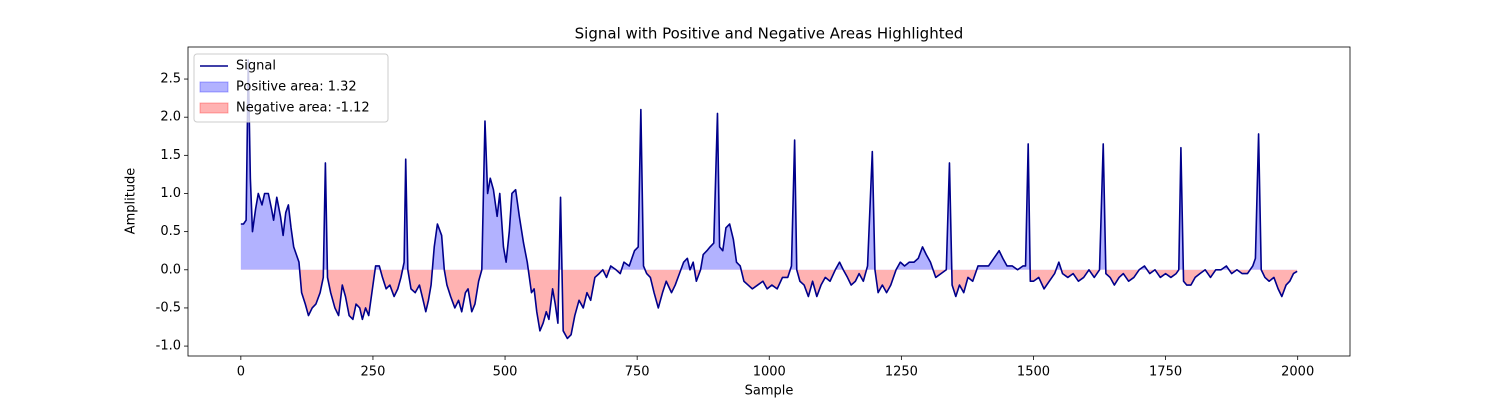 The height and width of the screenshot is (400, 1500). What do you see at coordinates (296, 87) in the screenshot?
I see `legend-label: Positive area: 1.32` at bounding box center [296, 87].